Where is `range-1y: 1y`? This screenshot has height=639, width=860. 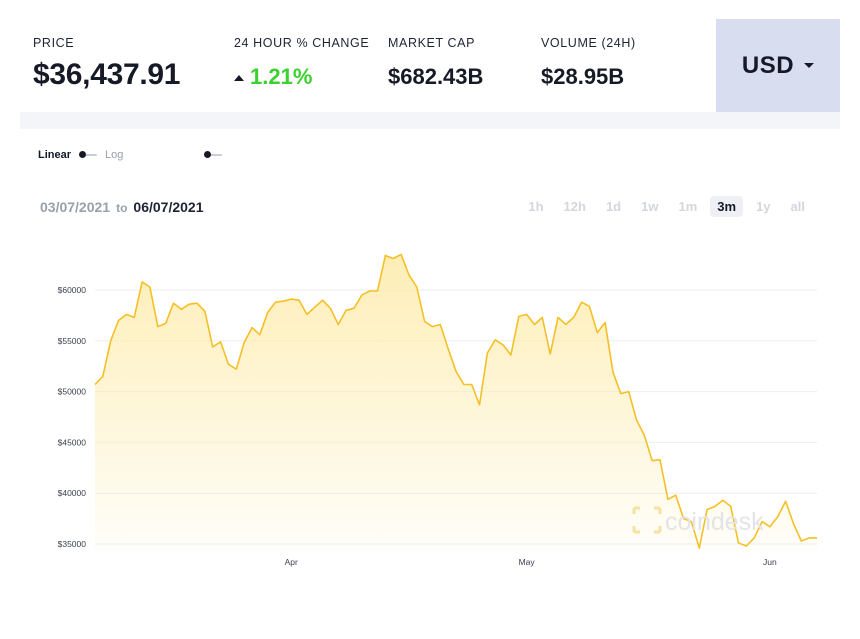
range-1y: 1y is located at coordinates (763, 206).